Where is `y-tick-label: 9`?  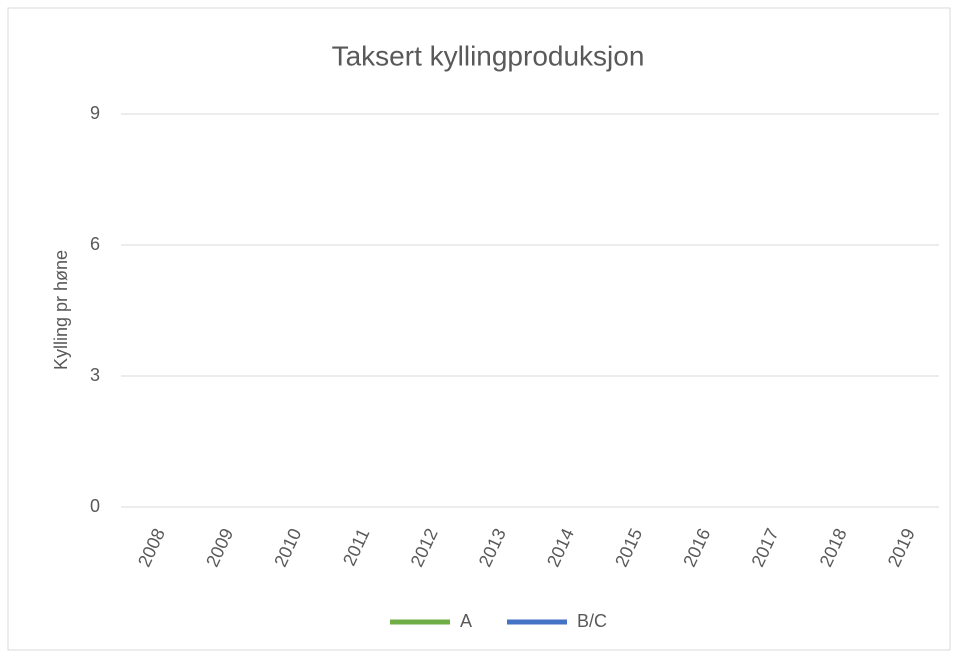
y-tick-label: 9 is located at coordinates (95, 113).